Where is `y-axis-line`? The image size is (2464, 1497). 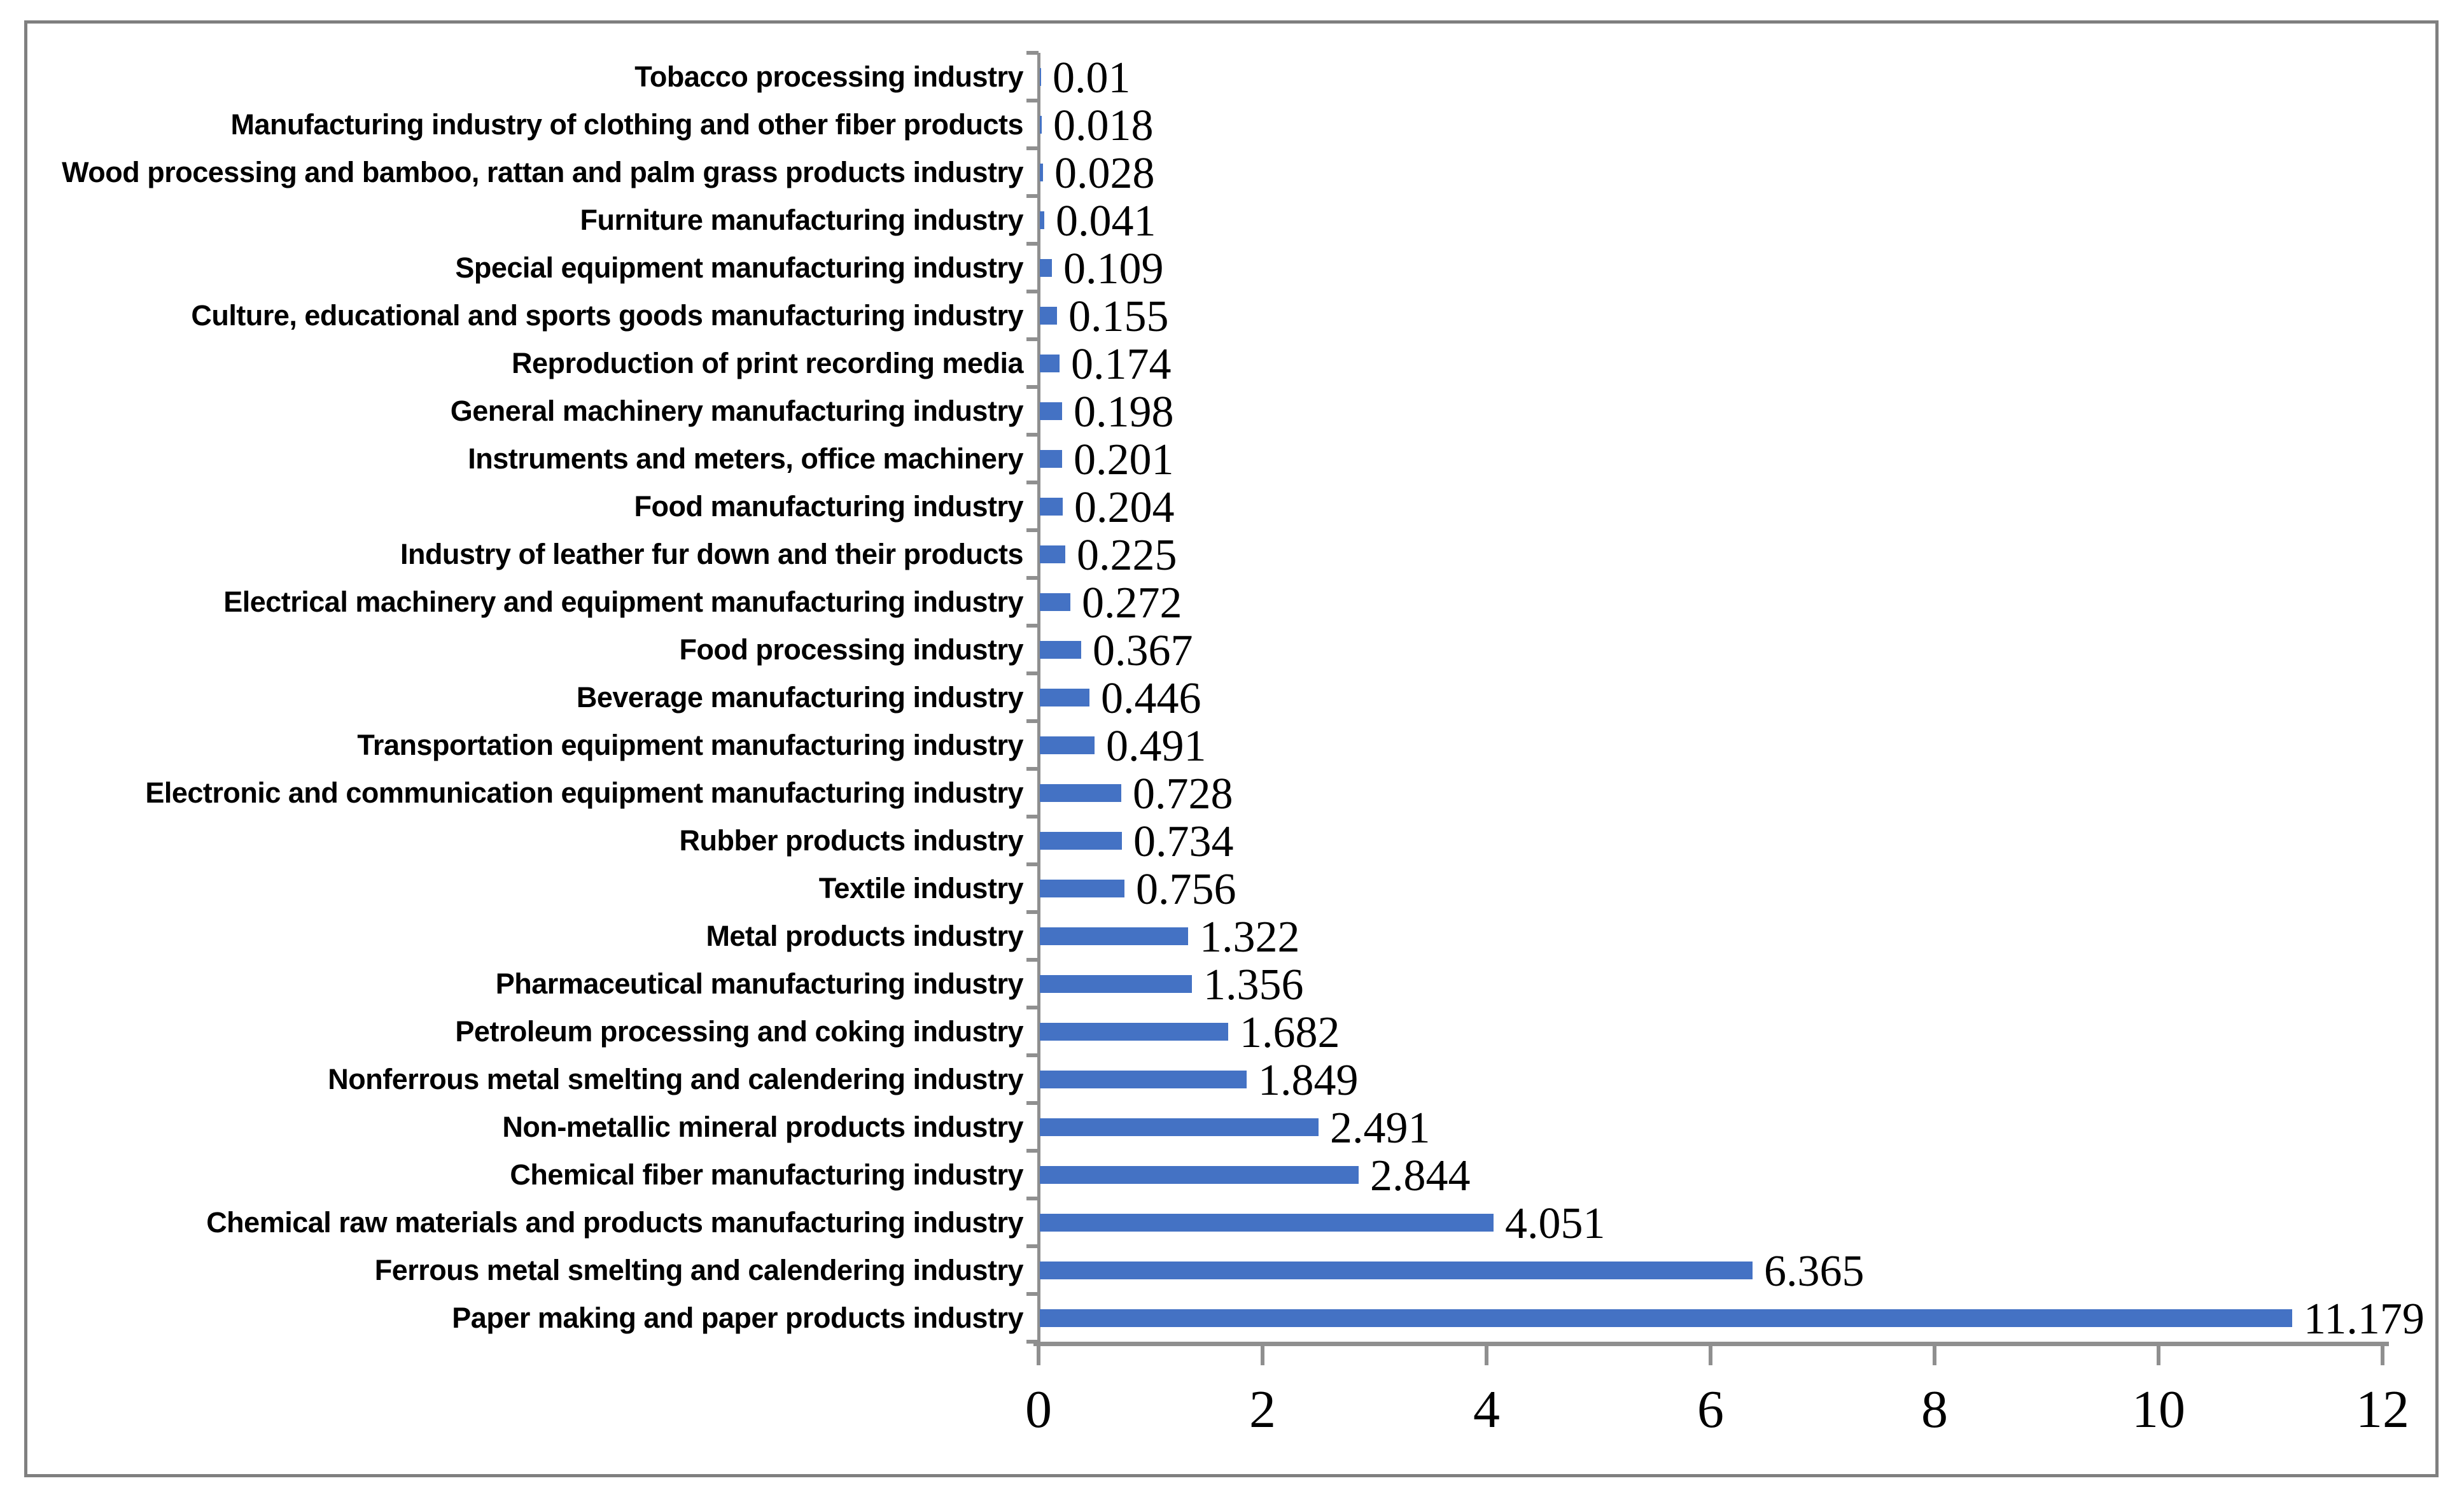 y-axis-line is located at coordinates (1038, 697).